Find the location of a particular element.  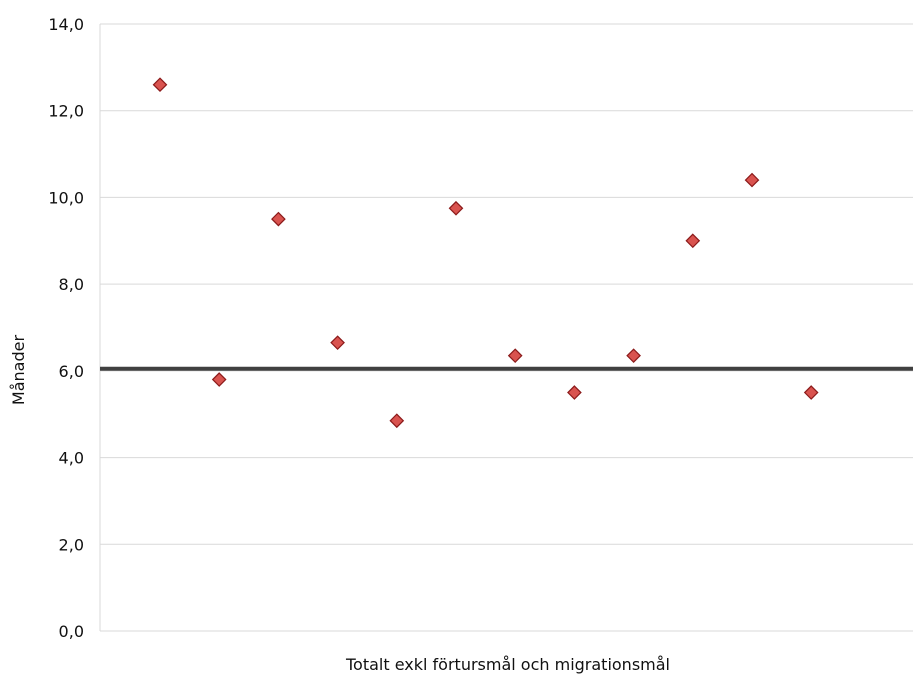

y-tick-label: 6,0 is located at coordinates (71, 371).